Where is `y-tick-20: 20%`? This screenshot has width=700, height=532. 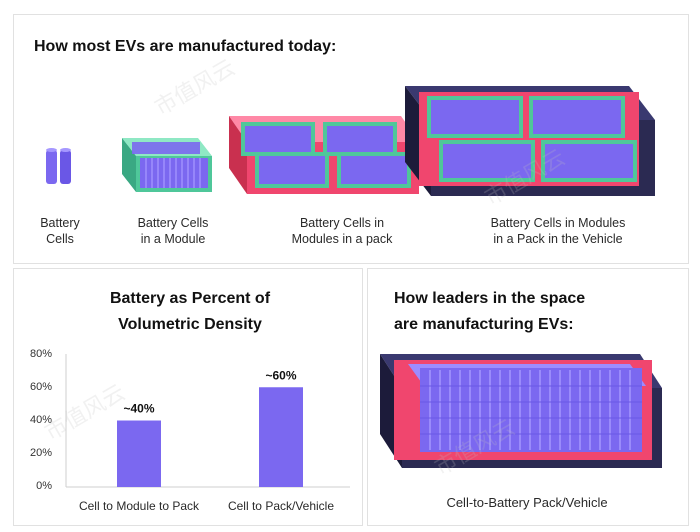 y-tick-20: 20% is located at coordinates (40, 453).